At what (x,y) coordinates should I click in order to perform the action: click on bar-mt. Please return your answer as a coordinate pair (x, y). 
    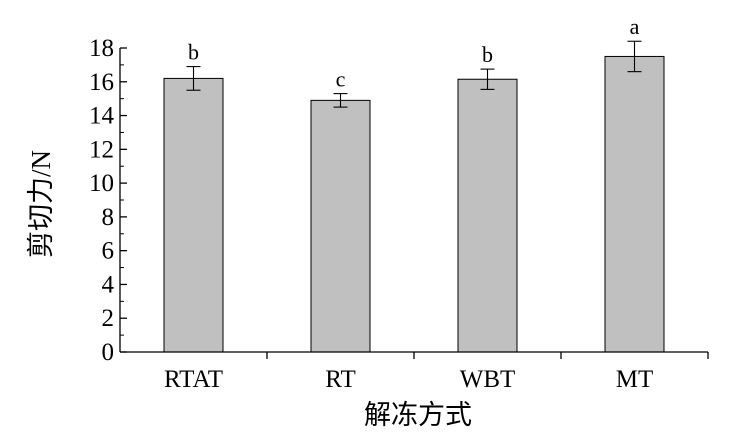
    Looking at the image, I should click on (634, 204).